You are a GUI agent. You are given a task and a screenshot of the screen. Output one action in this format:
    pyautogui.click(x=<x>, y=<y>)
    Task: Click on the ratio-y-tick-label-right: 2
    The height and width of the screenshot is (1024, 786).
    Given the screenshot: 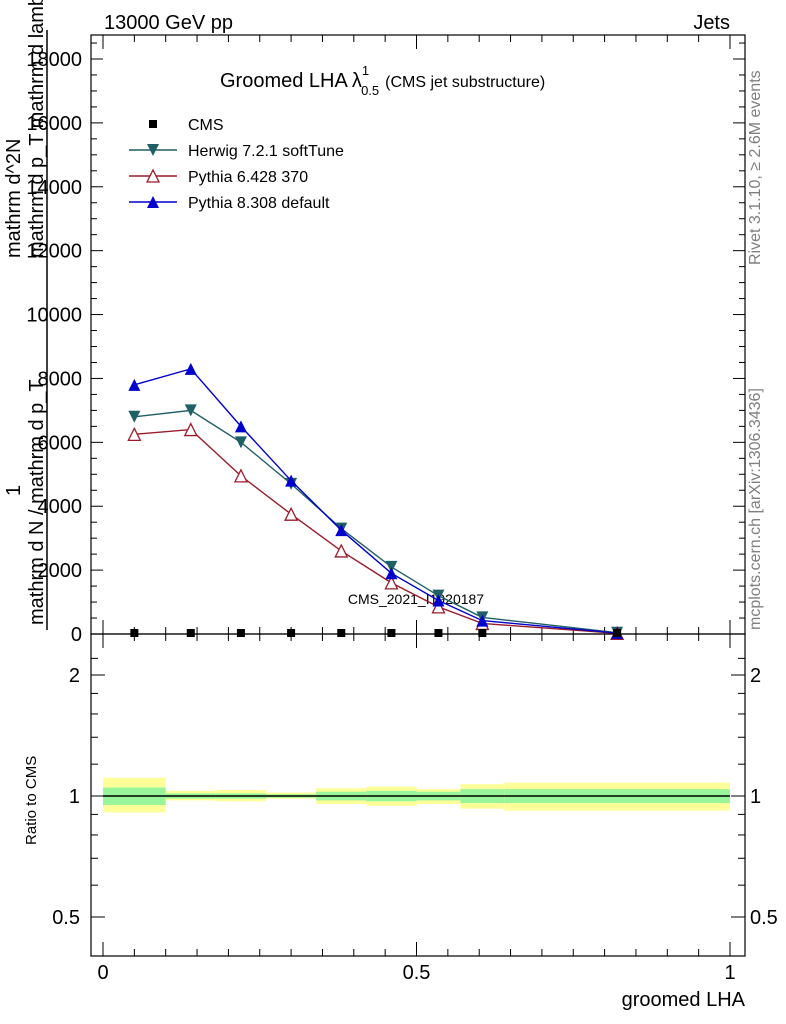 What is the action you would take?
    pyautogui.click(x=755, y=676)
    